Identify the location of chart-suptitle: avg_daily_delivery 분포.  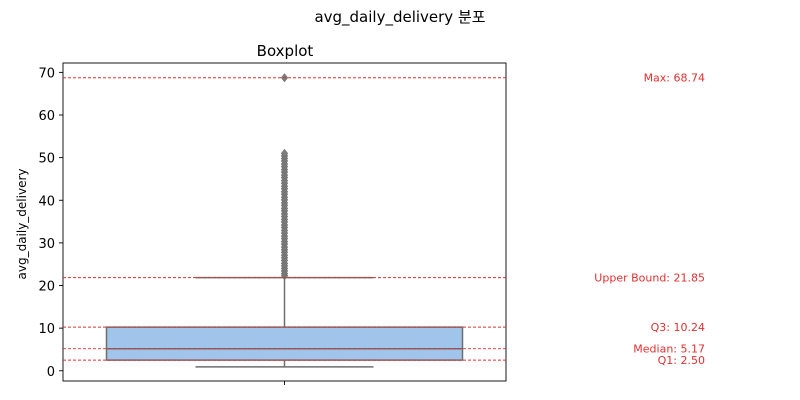
(399, 17).